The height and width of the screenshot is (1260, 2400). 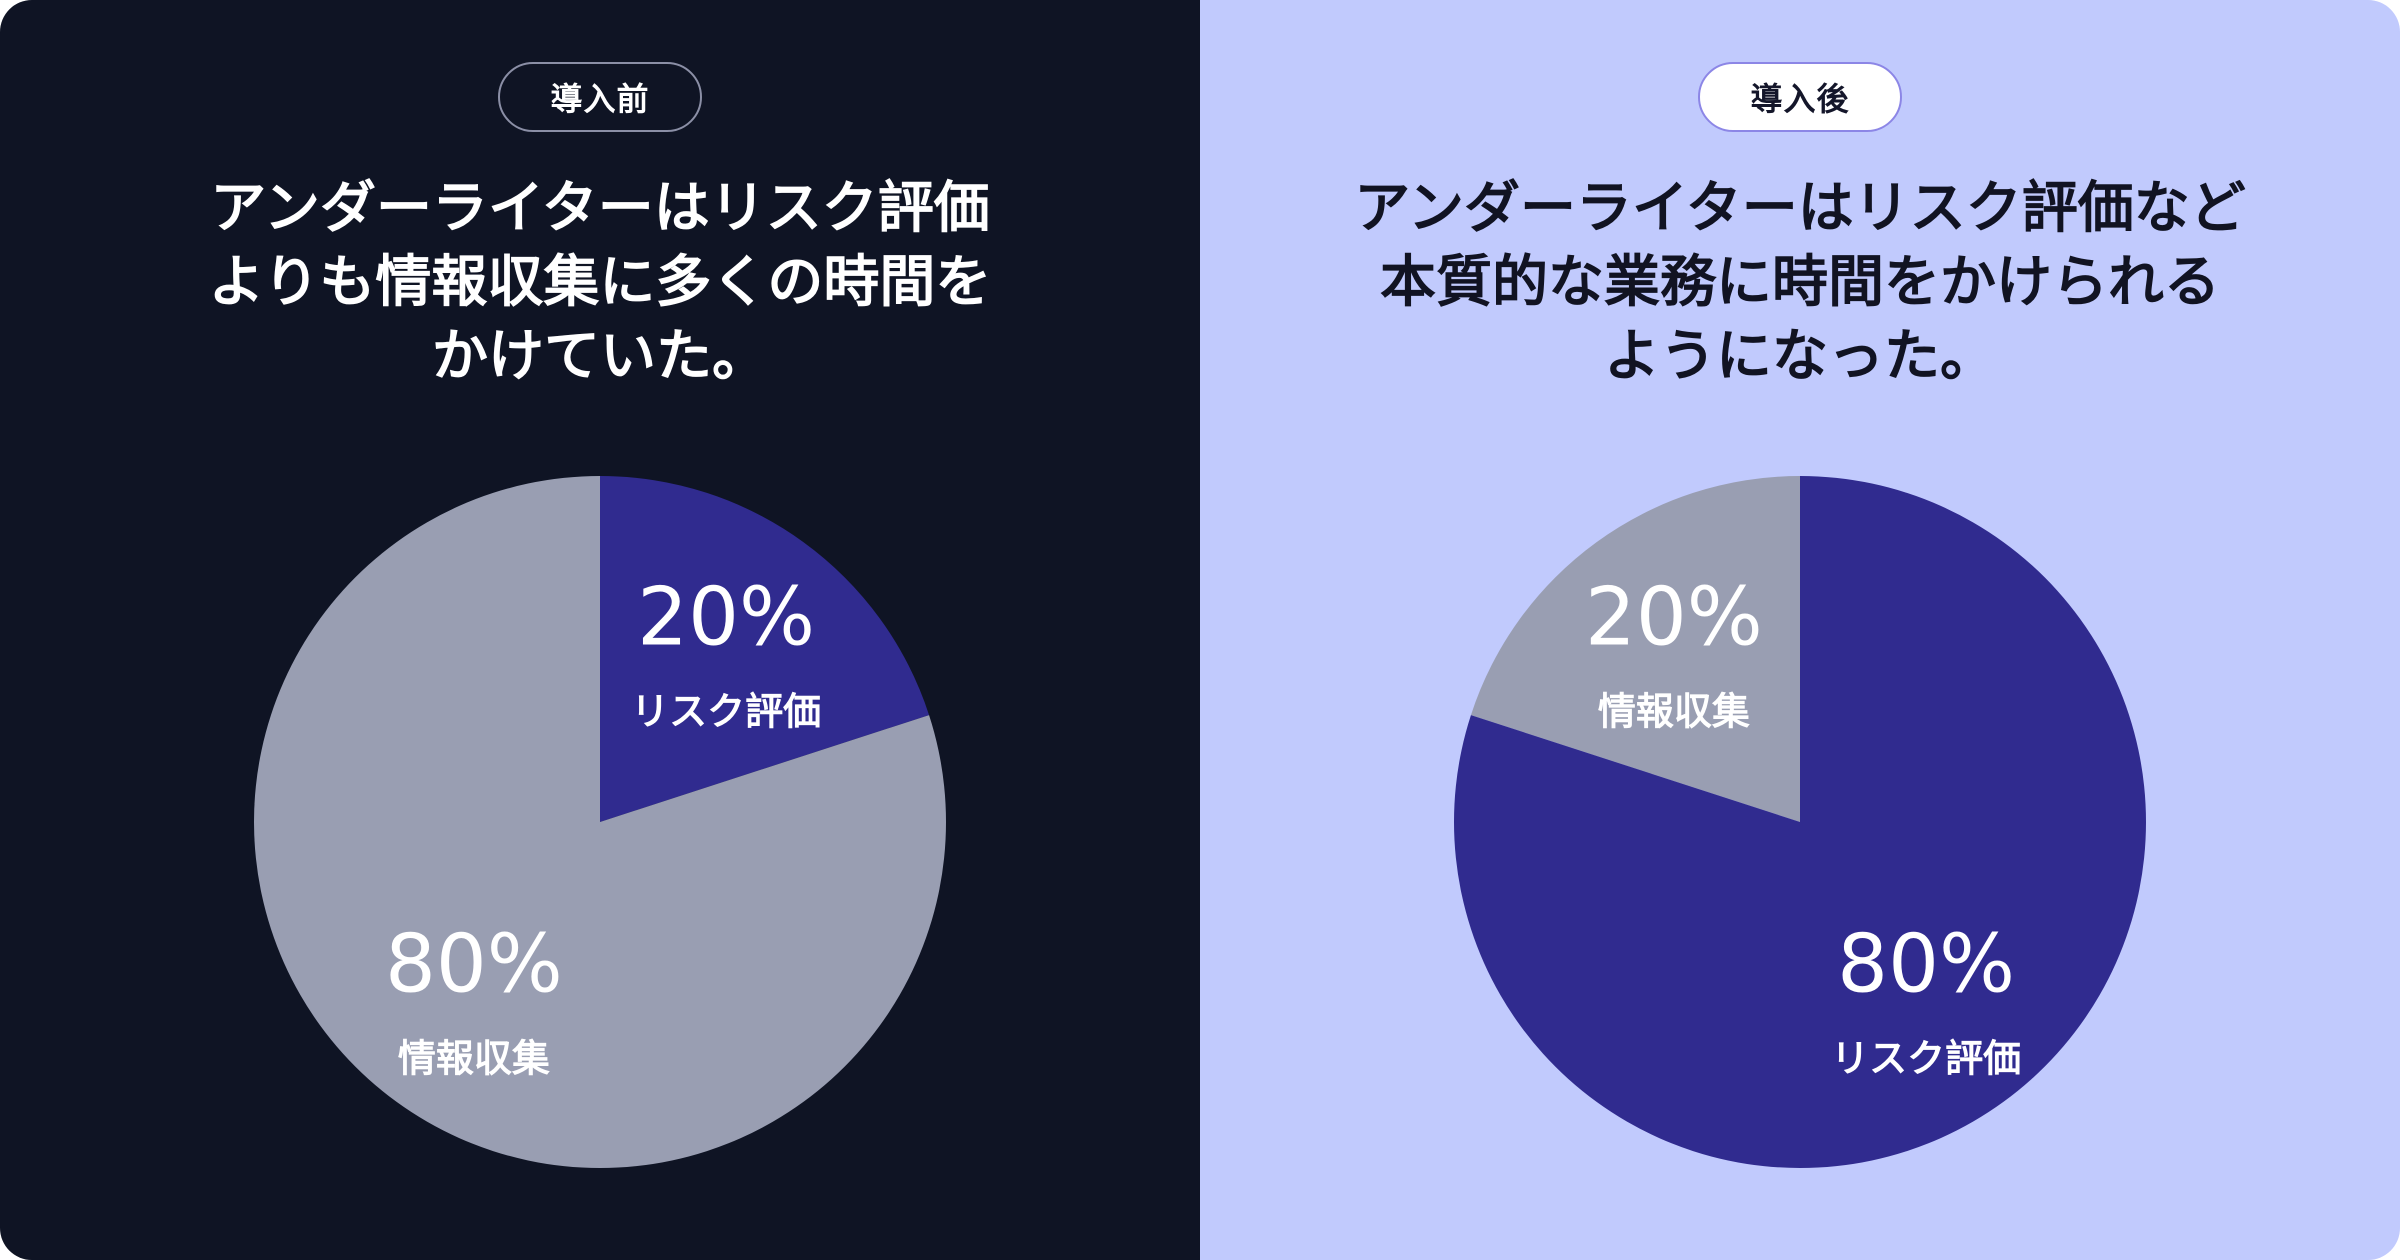 I want to click on after-headline-line: 本質的な業務に時間をかけられる, so click(x=1800, y=282).